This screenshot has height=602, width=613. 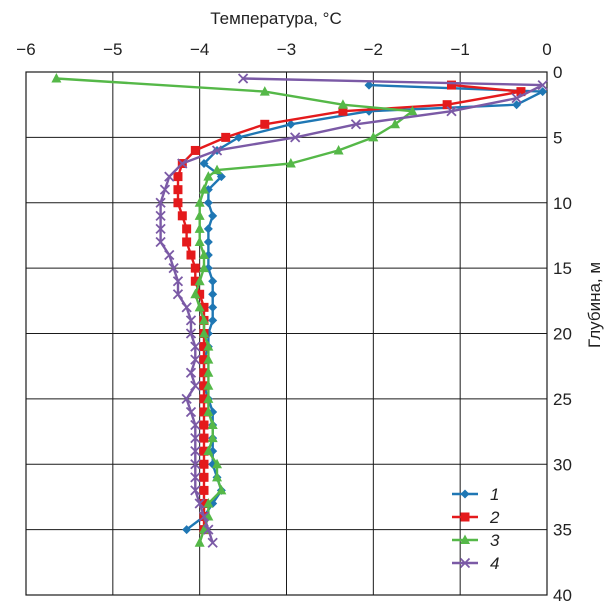 I want to click on y-tick-label: 40, so click(x=562, y=594).